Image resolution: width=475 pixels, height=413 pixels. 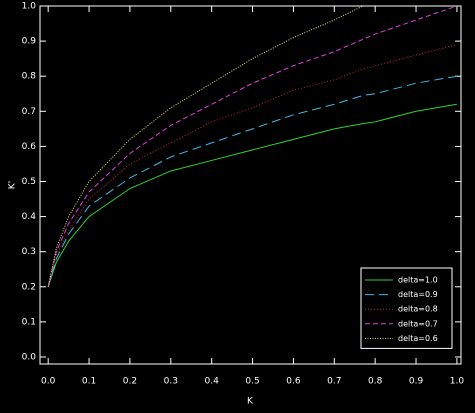 I want to click on y-tick-label: 0.0, so click(x=29, y=357).